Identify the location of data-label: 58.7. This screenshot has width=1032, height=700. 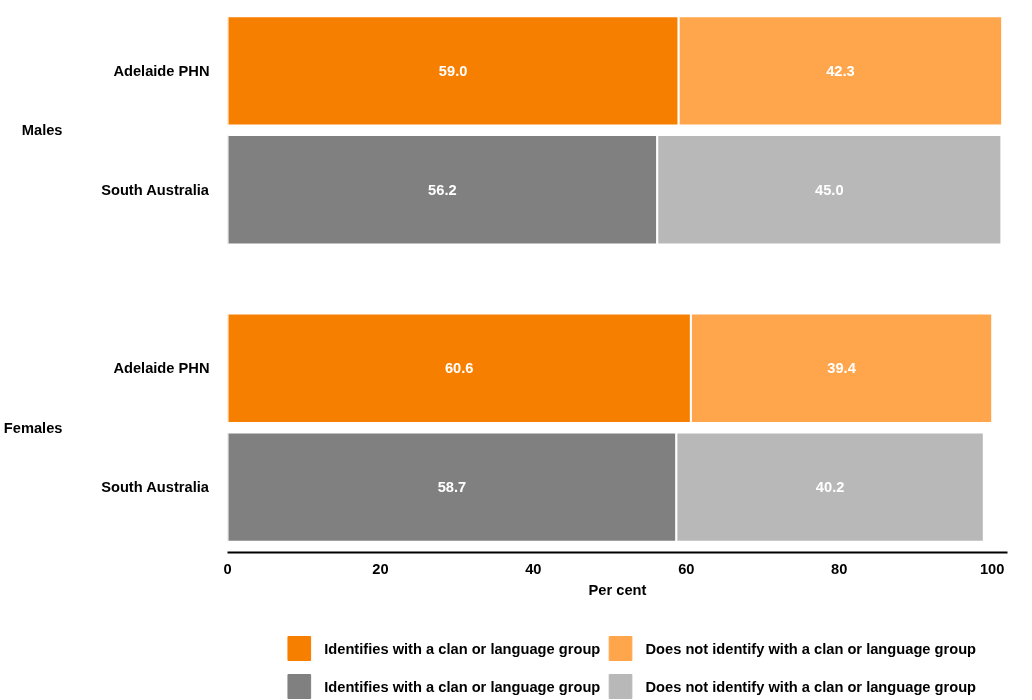
(452, 487).